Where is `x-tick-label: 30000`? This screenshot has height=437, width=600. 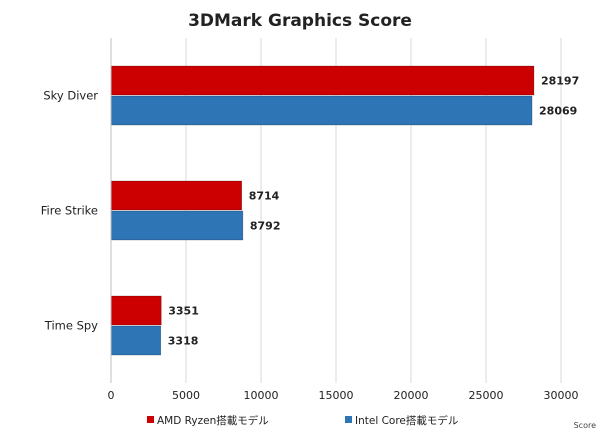
x-tick-label: 30000 is located at coordinates (561, 395).